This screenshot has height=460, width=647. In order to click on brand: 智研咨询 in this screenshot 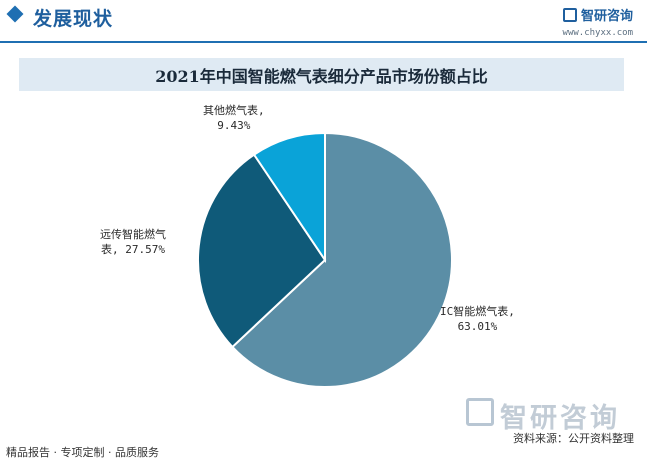, I will do `click(597, 14)`.